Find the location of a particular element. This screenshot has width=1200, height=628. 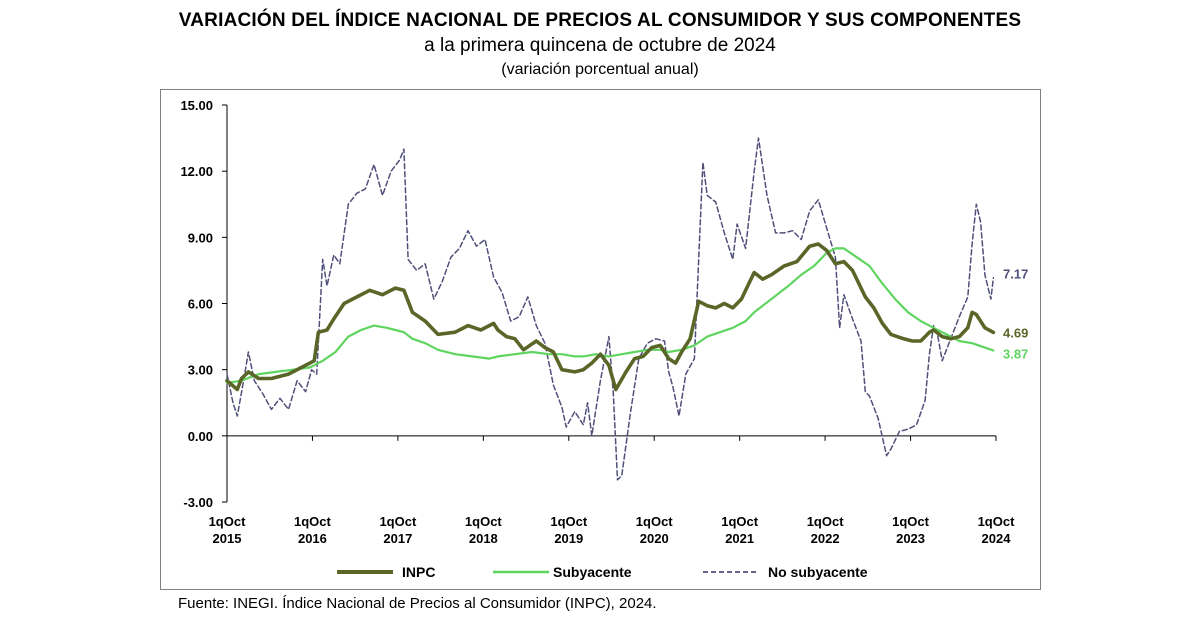

x-tick-label-line2: 2016 is located at coordinates (312, 538).